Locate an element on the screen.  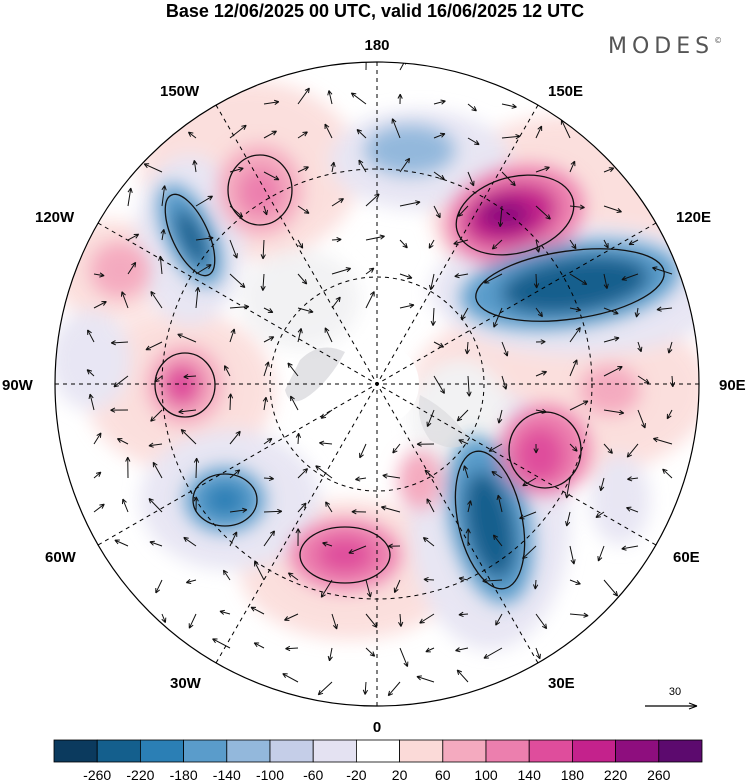
colorbar-tick-label: 220 is located at coordinates (616, 775).